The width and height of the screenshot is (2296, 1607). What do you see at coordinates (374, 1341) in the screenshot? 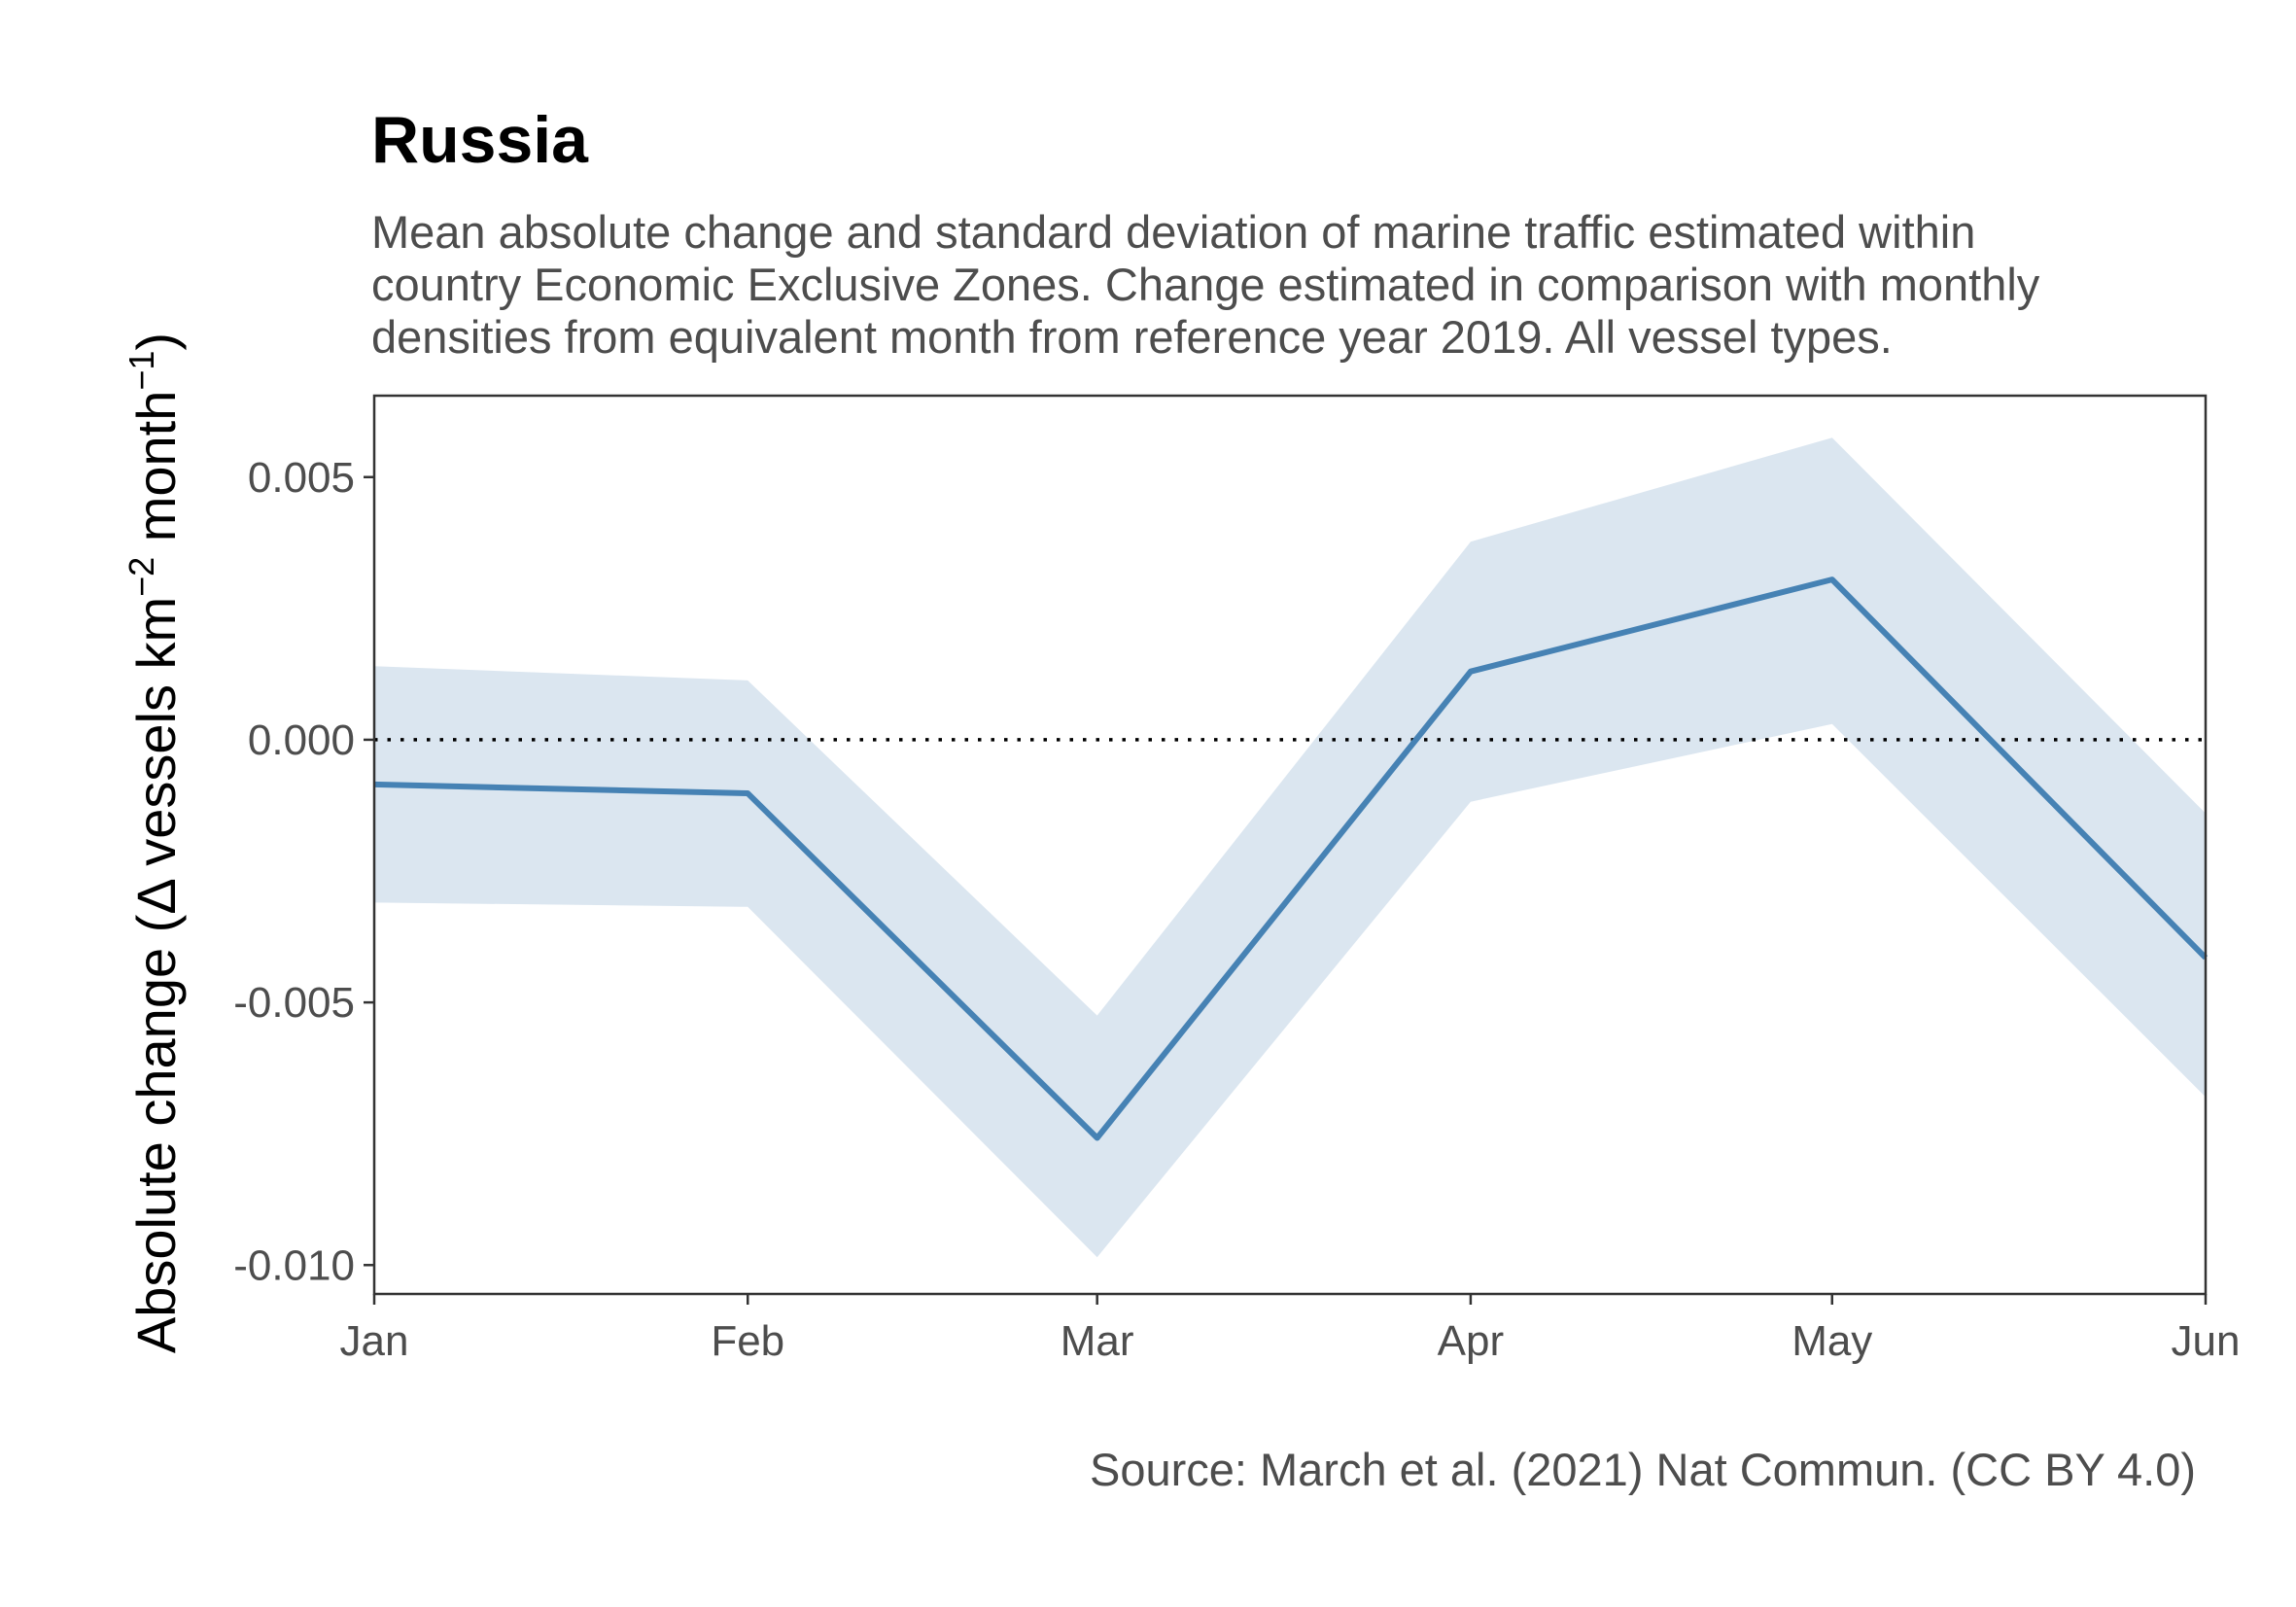
I see `x-tick-label: Jan` at bounding box center [374, 1341].